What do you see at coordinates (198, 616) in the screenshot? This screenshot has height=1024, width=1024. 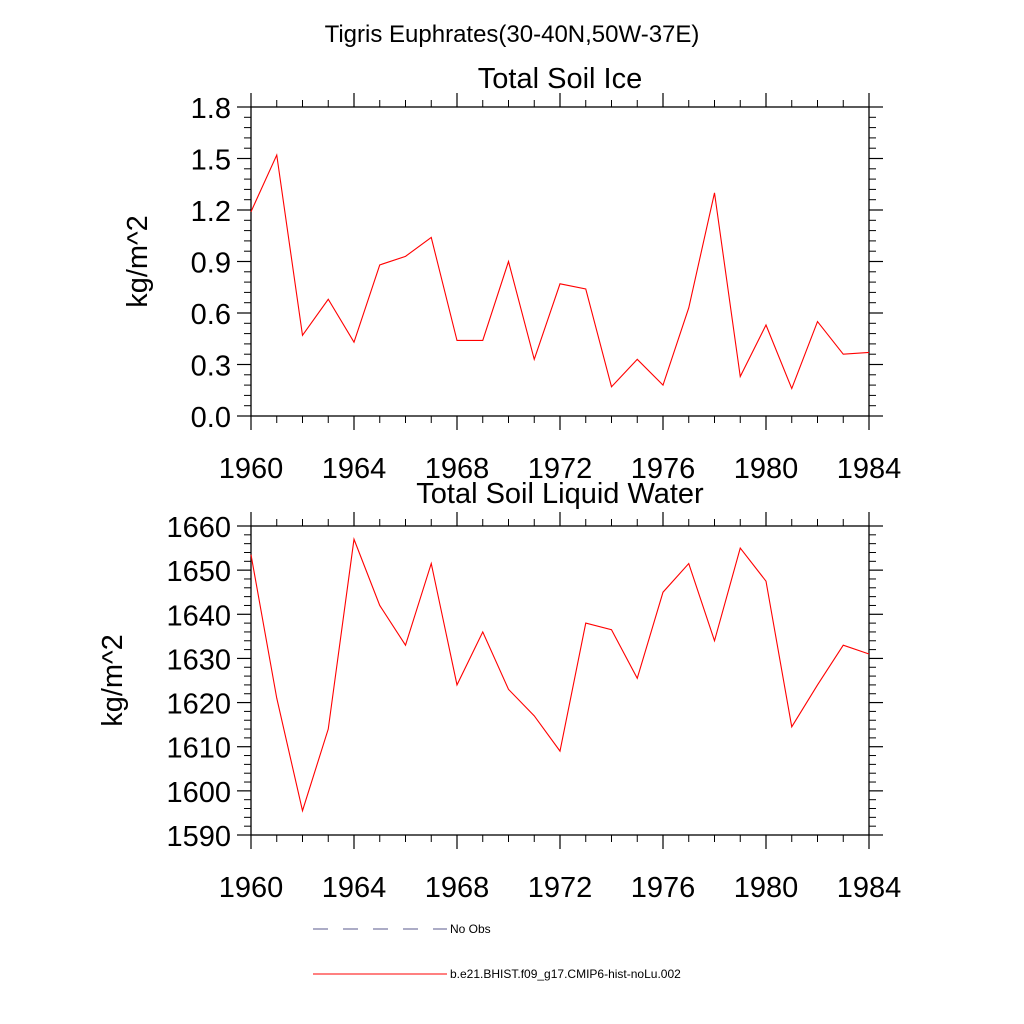 I see `y-tick-label: 1640` at bounding box center [198, 616].